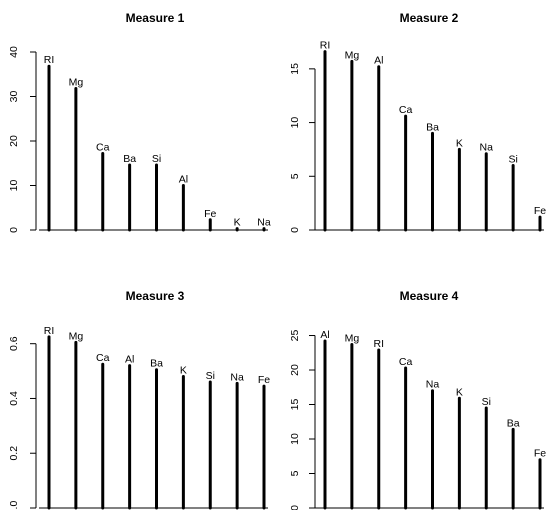  I want to click on y-tick-label: 40, so click(14, 52).